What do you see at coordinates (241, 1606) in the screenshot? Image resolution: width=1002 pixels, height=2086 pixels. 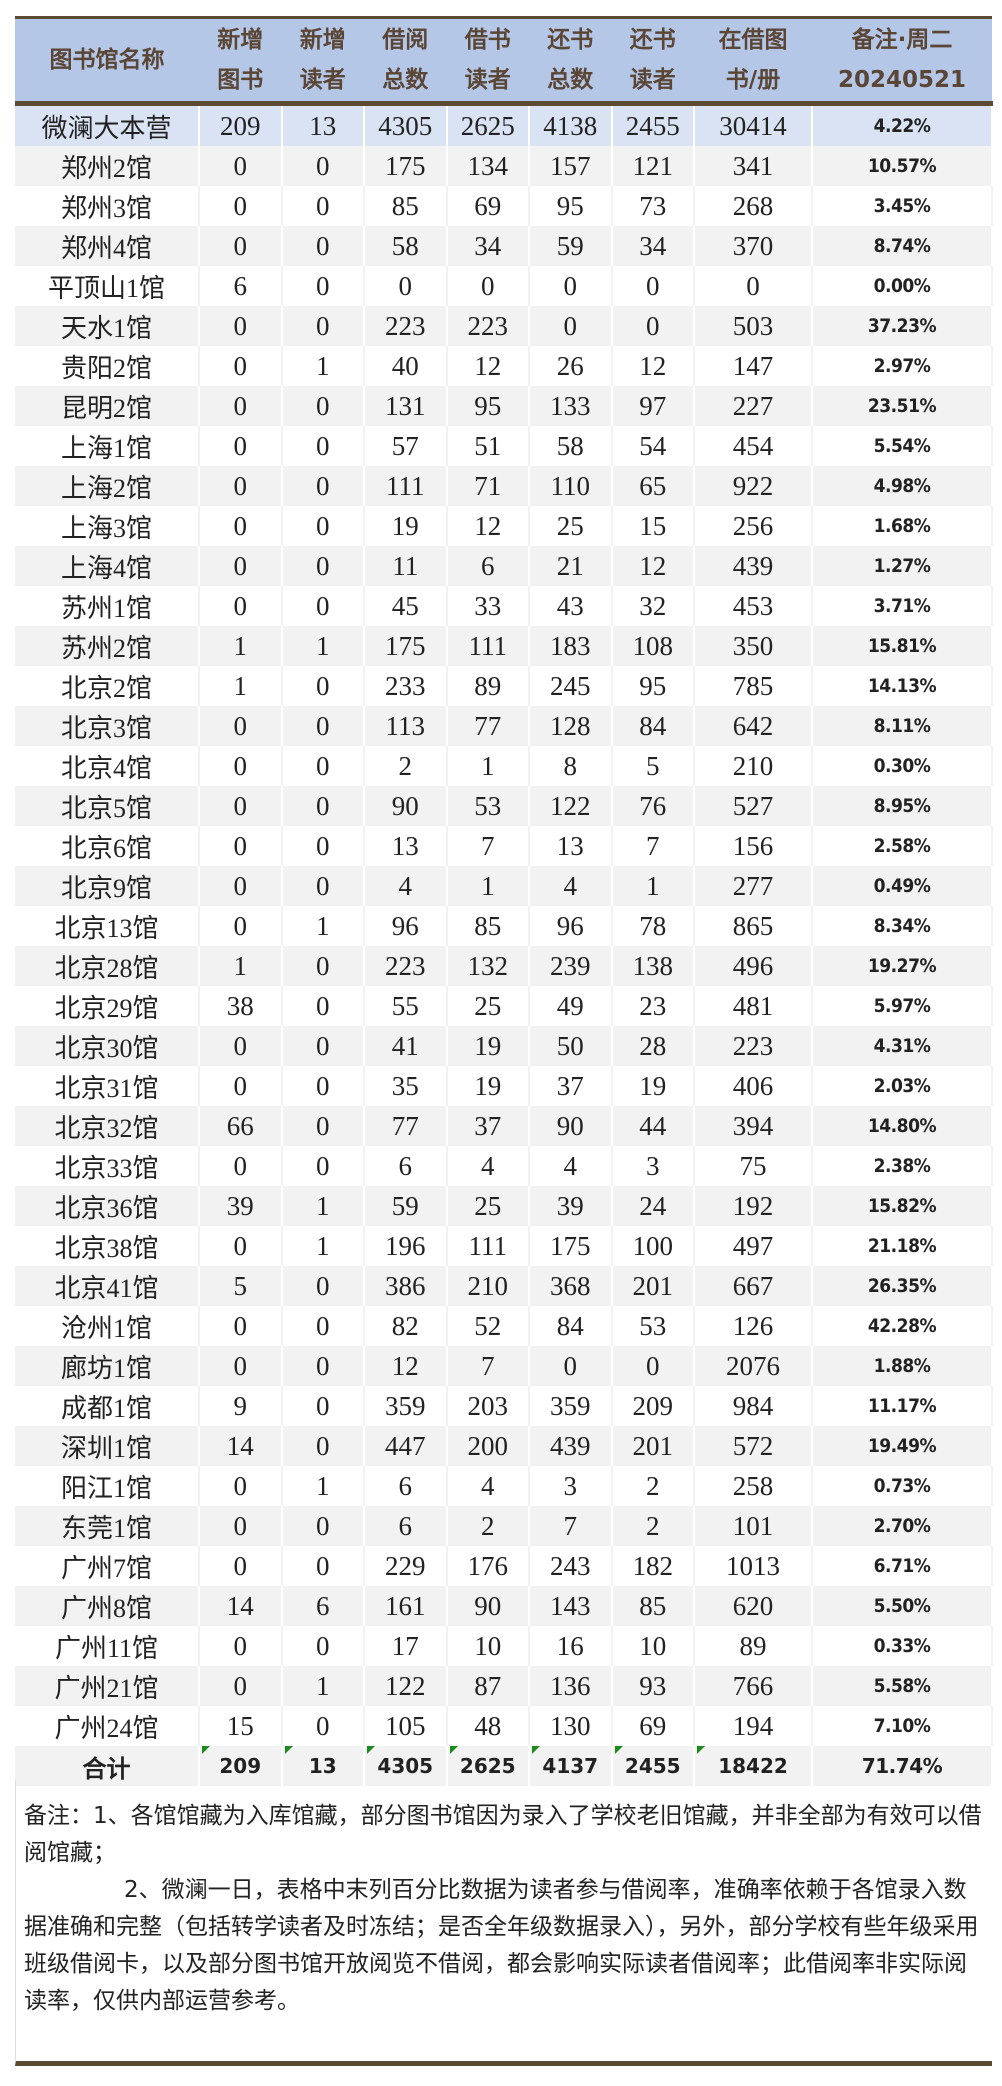 I see `cell-new-books: 14` at bounding box center [241, 1606].